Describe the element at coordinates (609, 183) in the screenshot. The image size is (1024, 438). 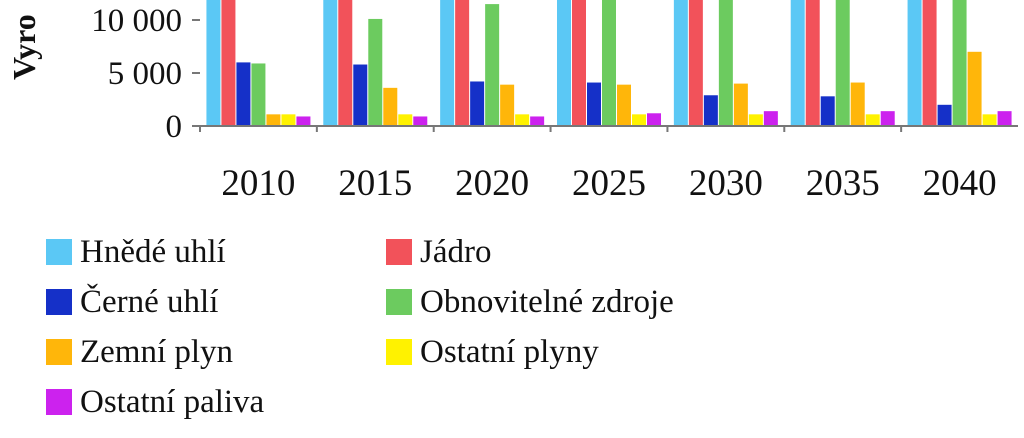
I see `x-tick-label: 2025` at that location.